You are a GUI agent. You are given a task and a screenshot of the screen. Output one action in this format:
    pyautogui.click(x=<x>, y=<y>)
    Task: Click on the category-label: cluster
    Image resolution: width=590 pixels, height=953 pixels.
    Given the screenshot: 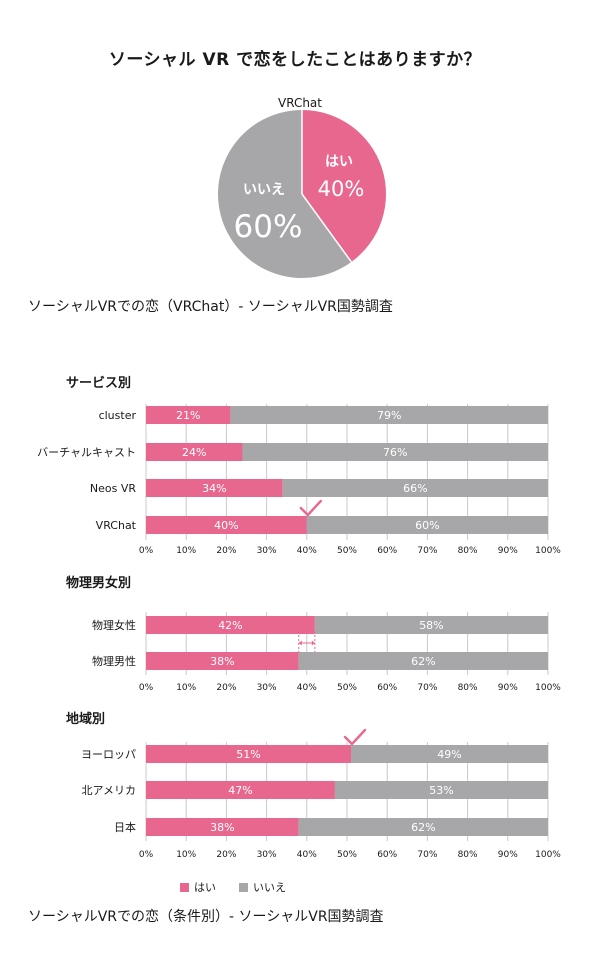 What is the action you would take?
    pyautogui.click(x=118, y=415)
    